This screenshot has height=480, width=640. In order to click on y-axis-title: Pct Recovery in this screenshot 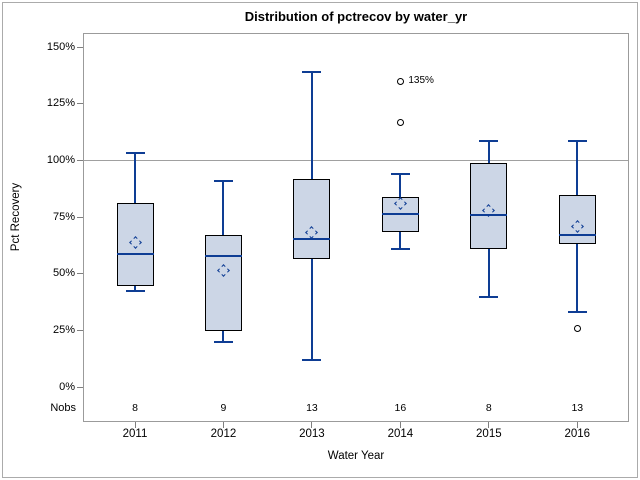, I will do `click(16, 217)`.